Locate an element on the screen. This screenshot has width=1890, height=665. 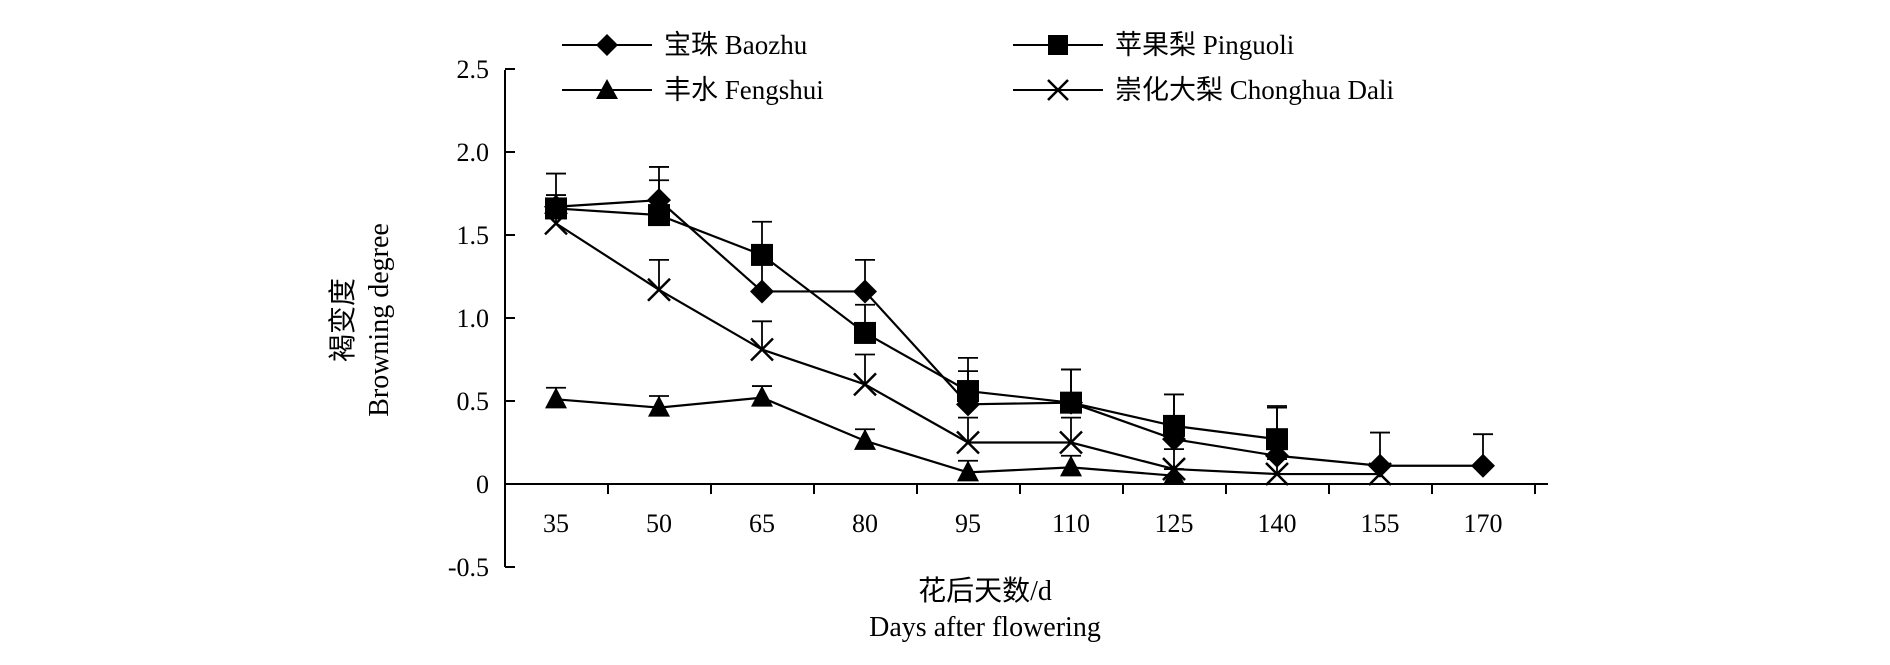
x-axis-title-cn: 花后天数/d is located at coordinates (985, 591).